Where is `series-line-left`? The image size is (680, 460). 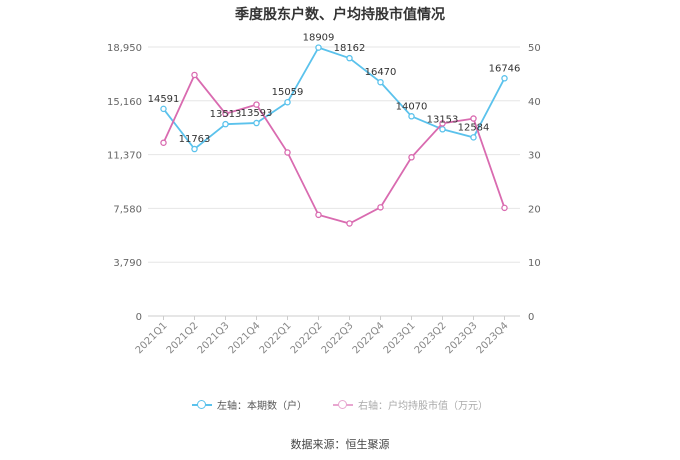
series-line-left is located at coordinates (334, 98).